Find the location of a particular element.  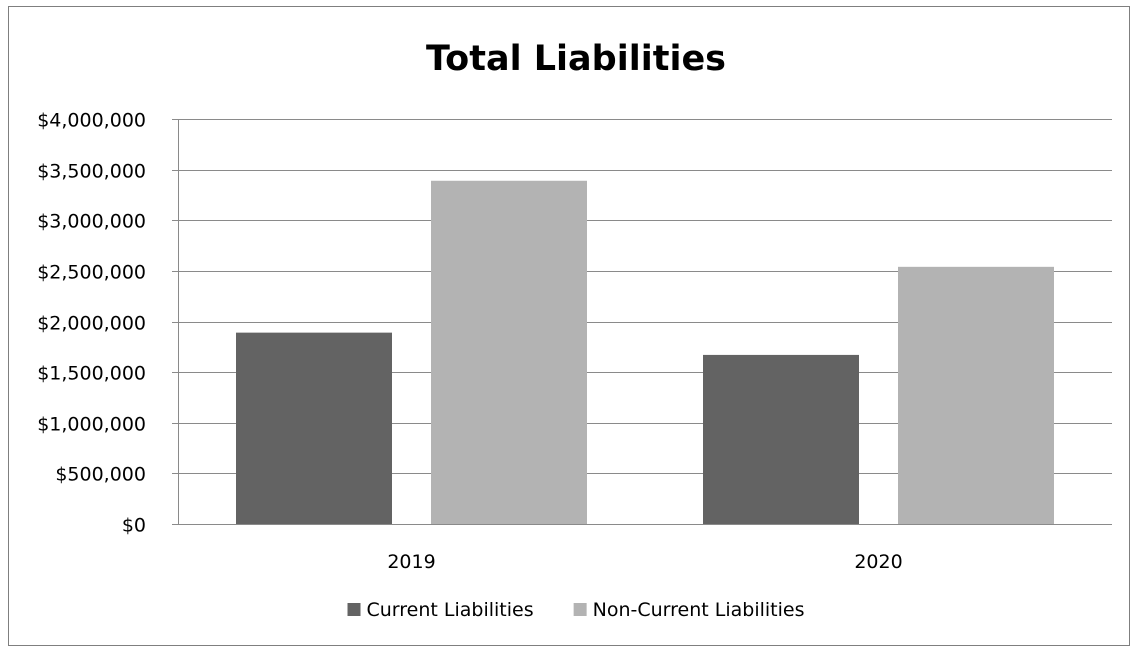

x-tick-label: 2019 is located at coordinates (411, 562).